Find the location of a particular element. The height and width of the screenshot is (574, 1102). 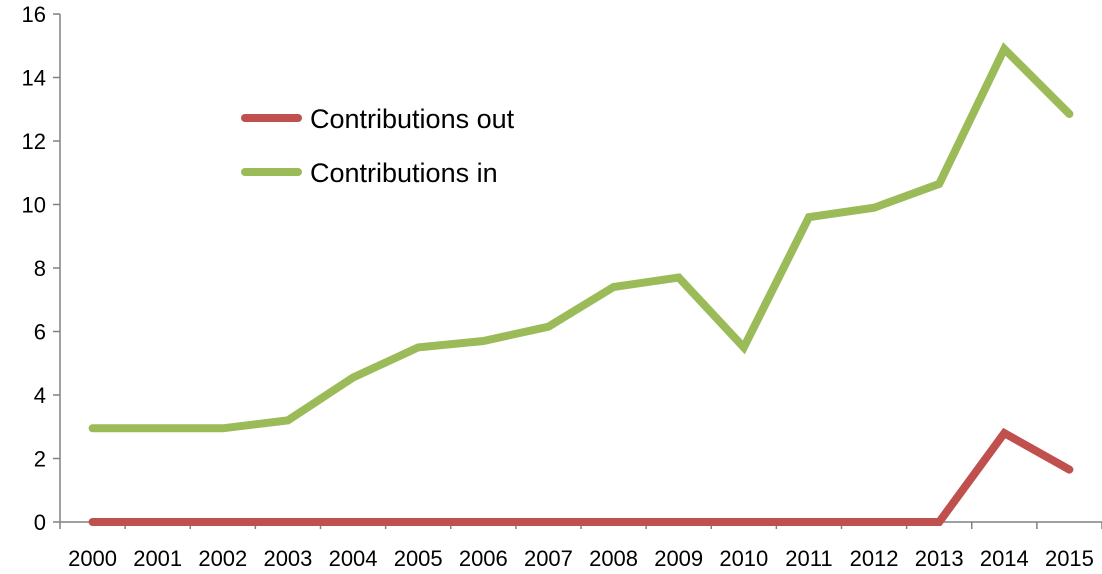

legend: Contributions out Contributions in is located at coordinates (378, 146).